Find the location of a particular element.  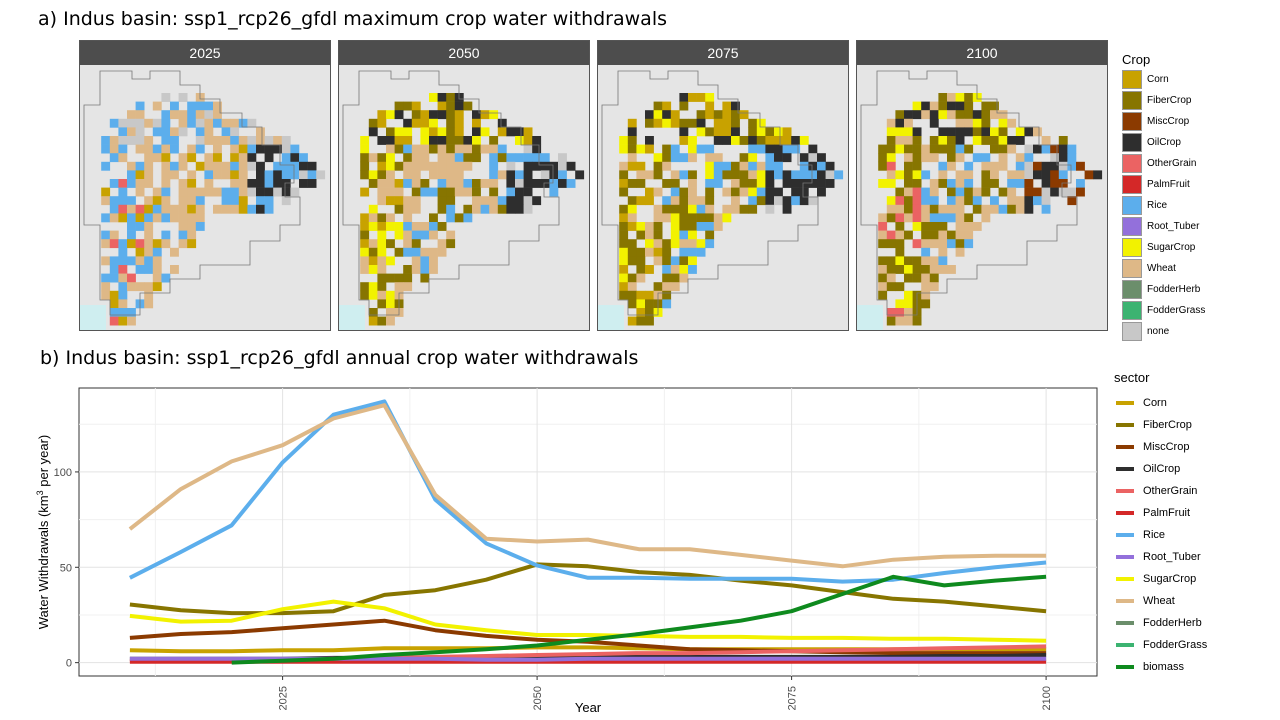

crop-legend-item: Root_Tuber is located at coordinates (1160, 226).